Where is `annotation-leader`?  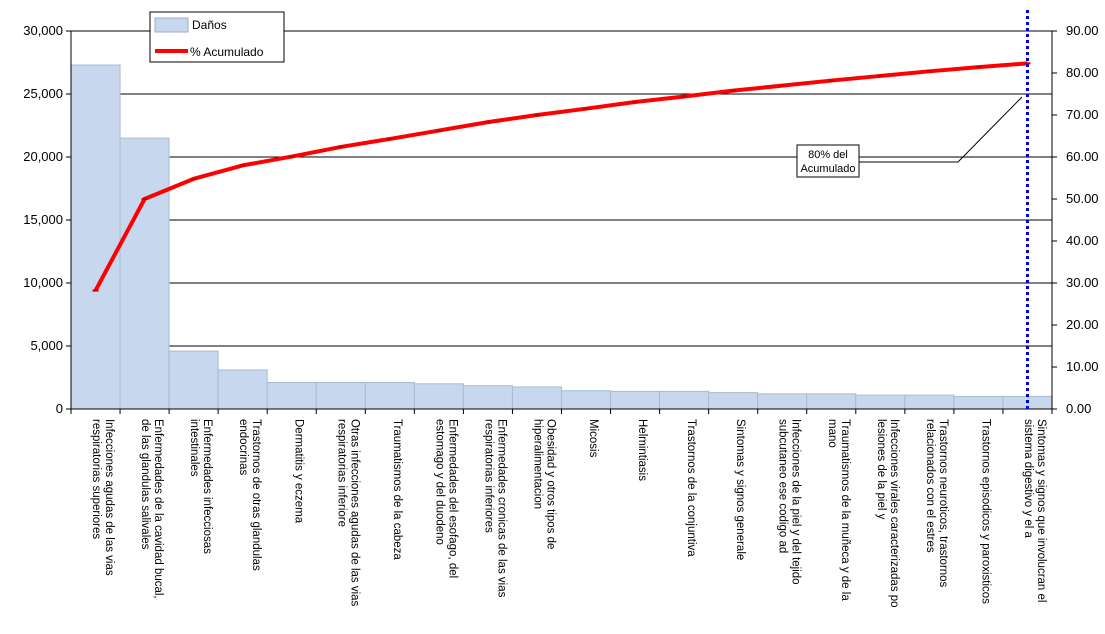 annotation-leader is located at coordinates (941, 129).